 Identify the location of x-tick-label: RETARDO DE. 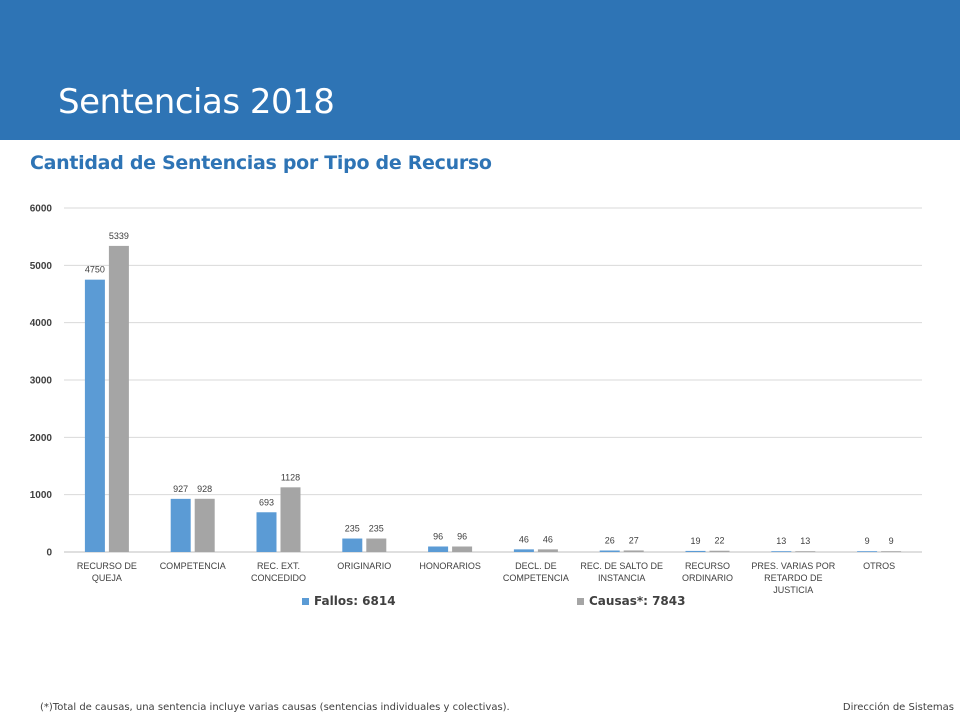
(793, 578).